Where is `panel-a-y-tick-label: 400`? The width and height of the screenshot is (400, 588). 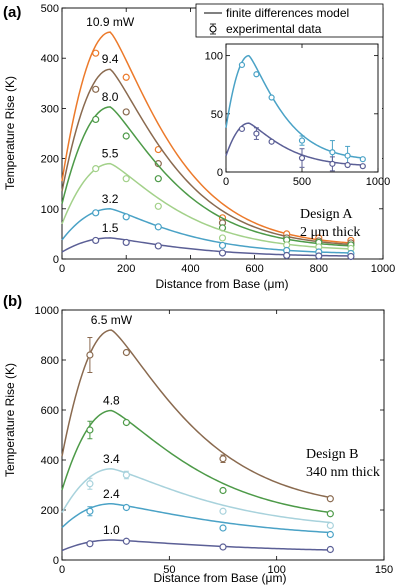
panel-a-y-tick-label: 400 is located at coordinates (50, 59).